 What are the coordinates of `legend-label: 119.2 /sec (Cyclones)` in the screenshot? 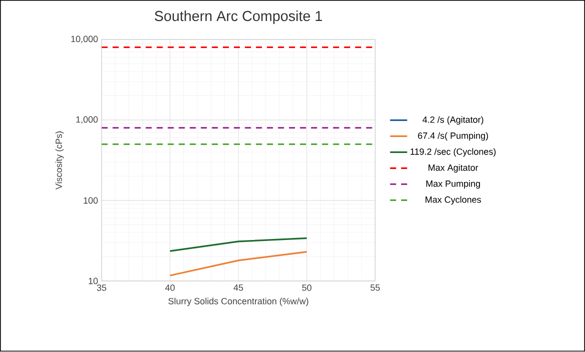 It's located at (453, 152).